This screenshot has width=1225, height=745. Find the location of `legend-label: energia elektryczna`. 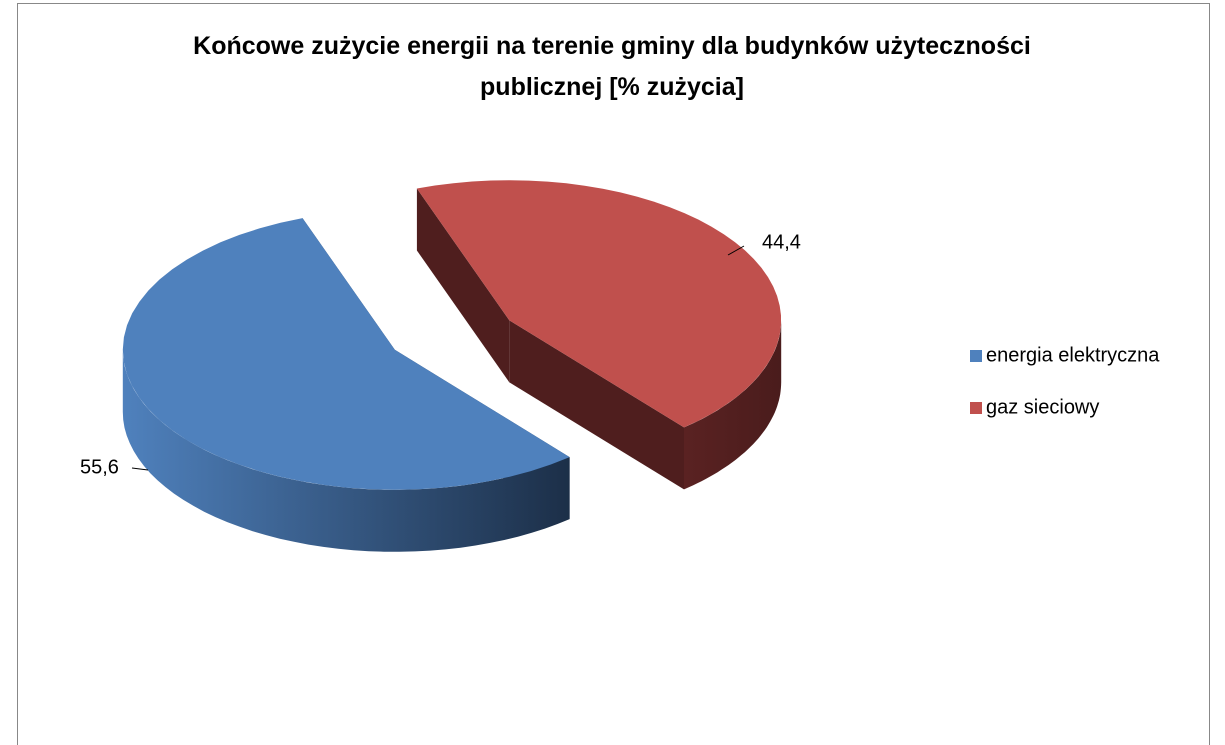

legend-label: energia elektryczna is located at coordinates (1073, 355).